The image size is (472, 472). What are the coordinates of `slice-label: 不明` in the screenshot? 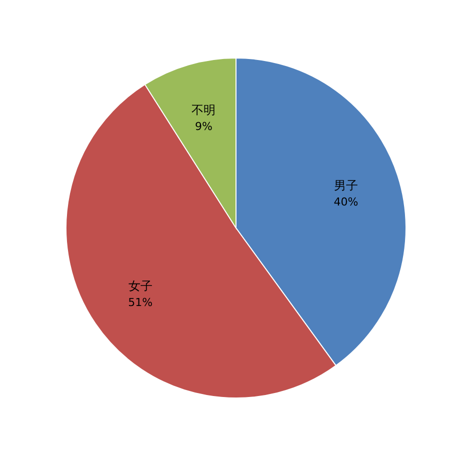 It's located at (204, 109).